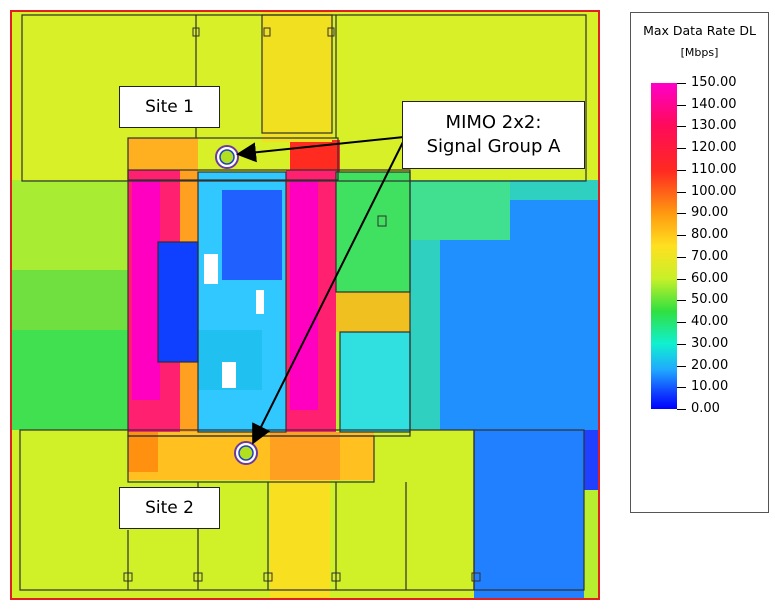 The height and width of the screenshot is (609, 775). Describe the element at coordinates (714, 104) in the screenshot. I see `legend-tick-label: 140.00` at that location.